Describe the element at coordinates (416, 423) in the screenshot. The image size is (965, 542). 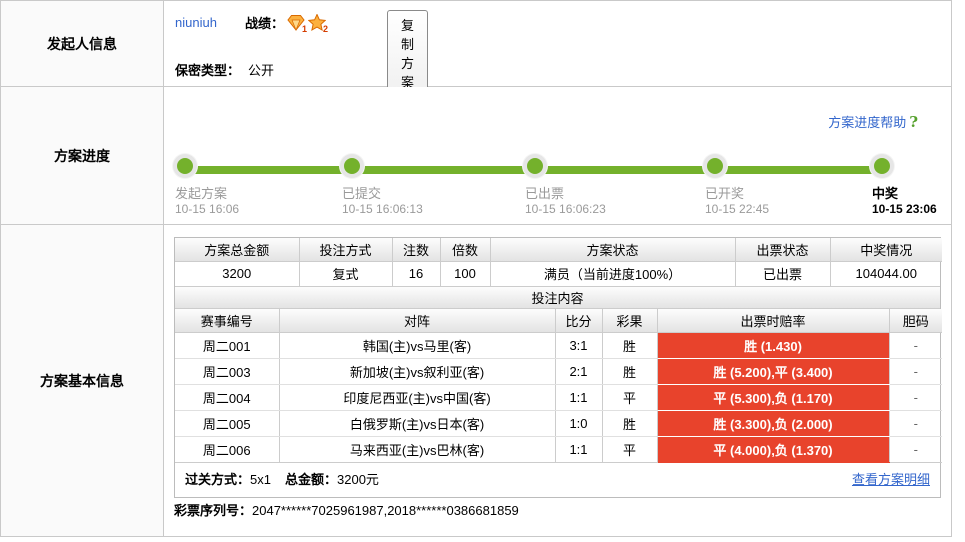
I see `matchup-cell: 白俄罗斯(主)vs日本(客)` at that location.